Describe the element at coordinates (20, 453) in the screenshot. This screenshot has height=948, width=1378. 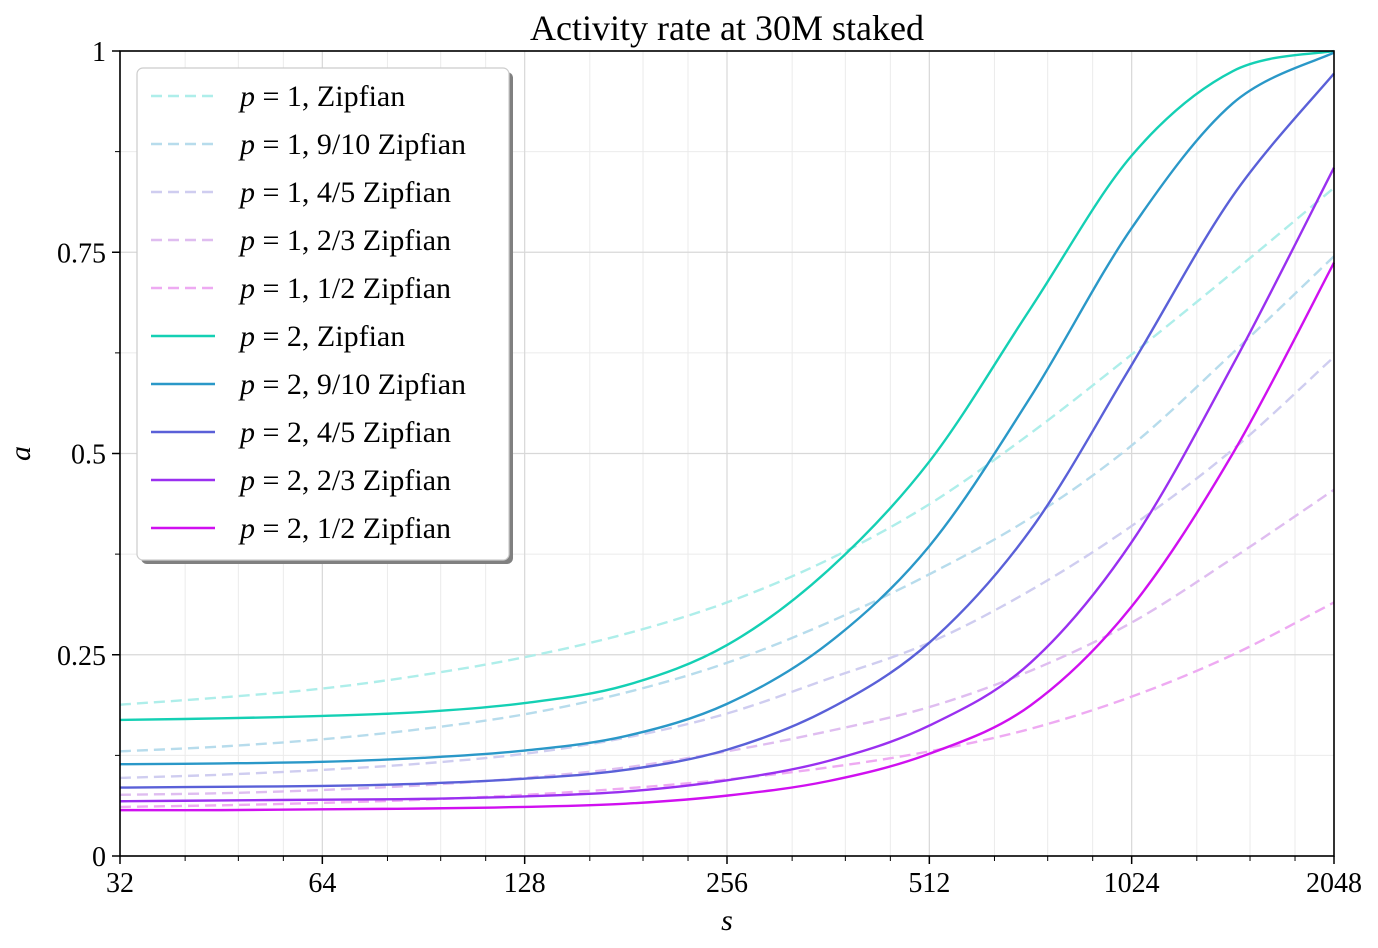
I see `y-axis-label: a` at that location.